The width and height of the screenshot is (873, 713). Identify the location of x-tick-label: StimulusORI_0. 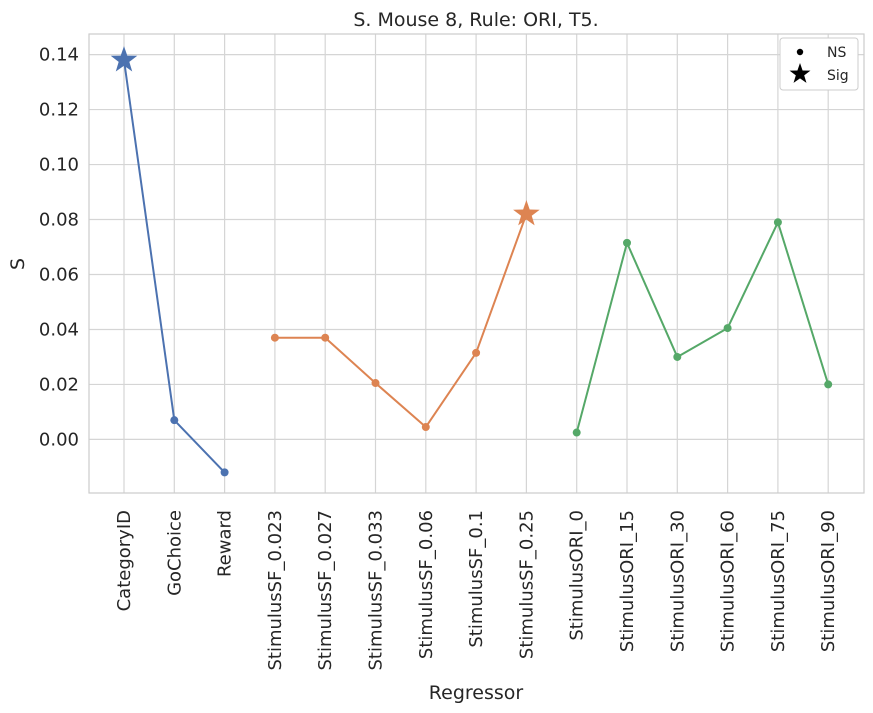
(577, 575).